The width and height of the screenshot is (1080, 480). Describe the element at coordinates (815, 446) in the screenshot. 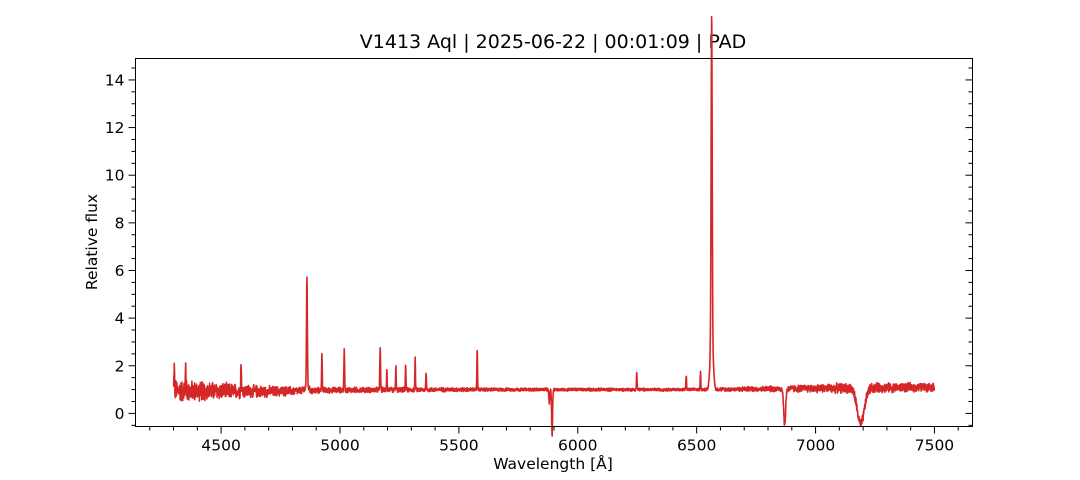

I see `x-tick-label: 7000` at that location.